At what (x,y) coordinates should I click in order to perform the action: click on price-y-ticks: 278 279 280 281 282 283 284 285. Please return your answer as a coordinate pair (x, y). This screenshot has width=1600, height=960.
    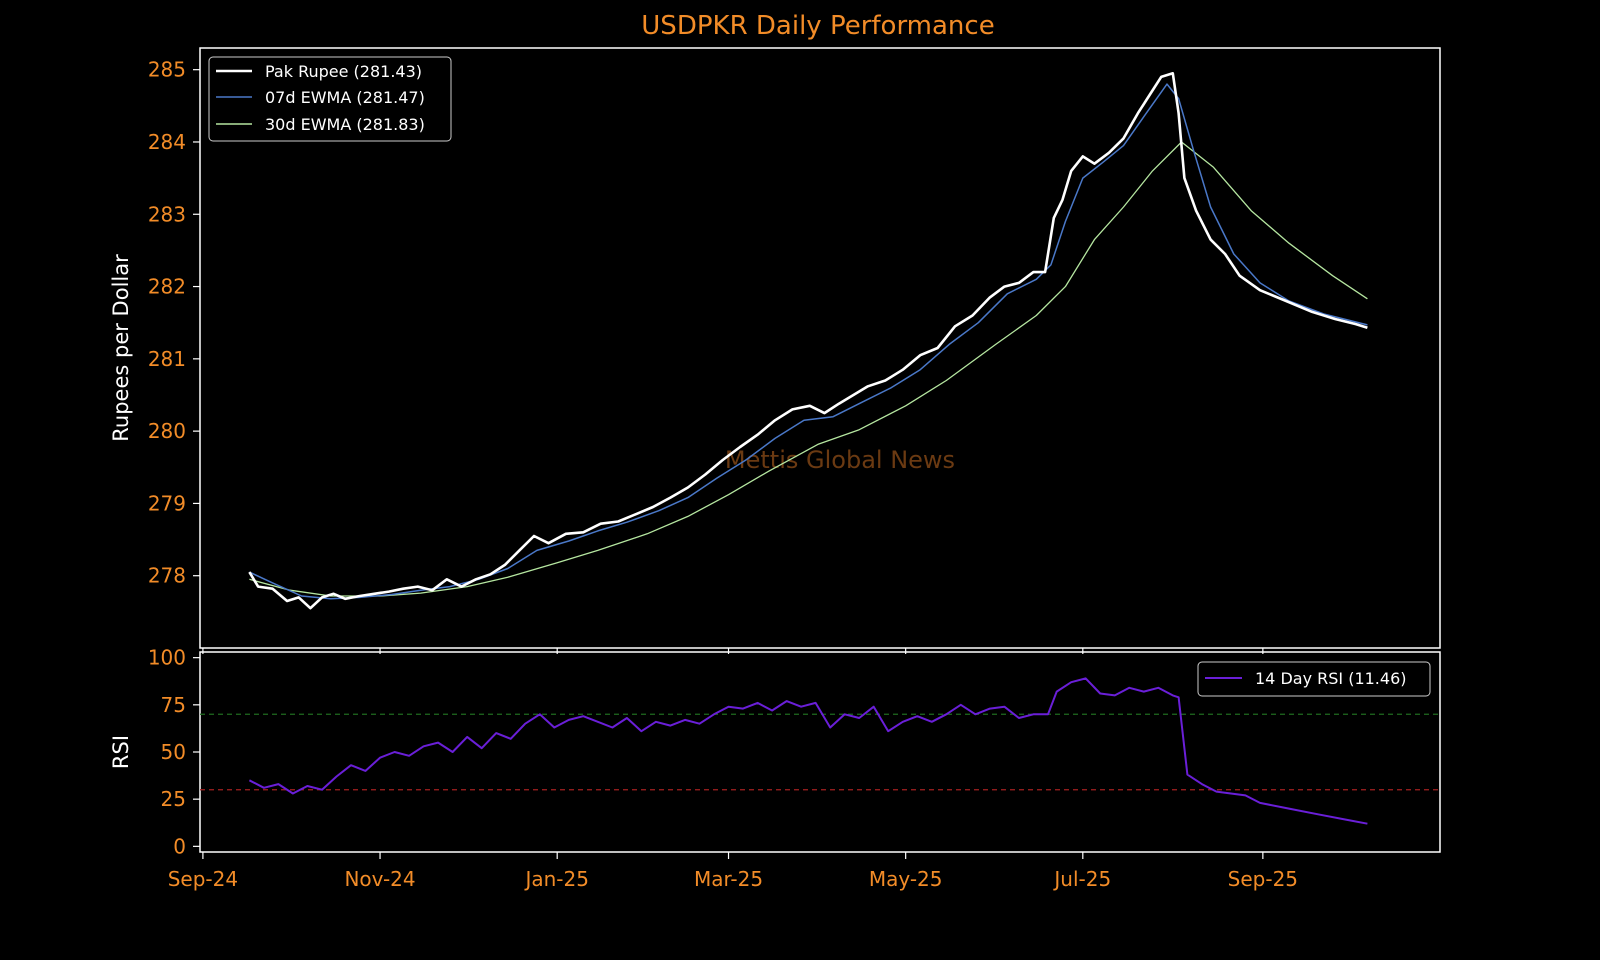
    Looking at the image, I should click on (174, 323).